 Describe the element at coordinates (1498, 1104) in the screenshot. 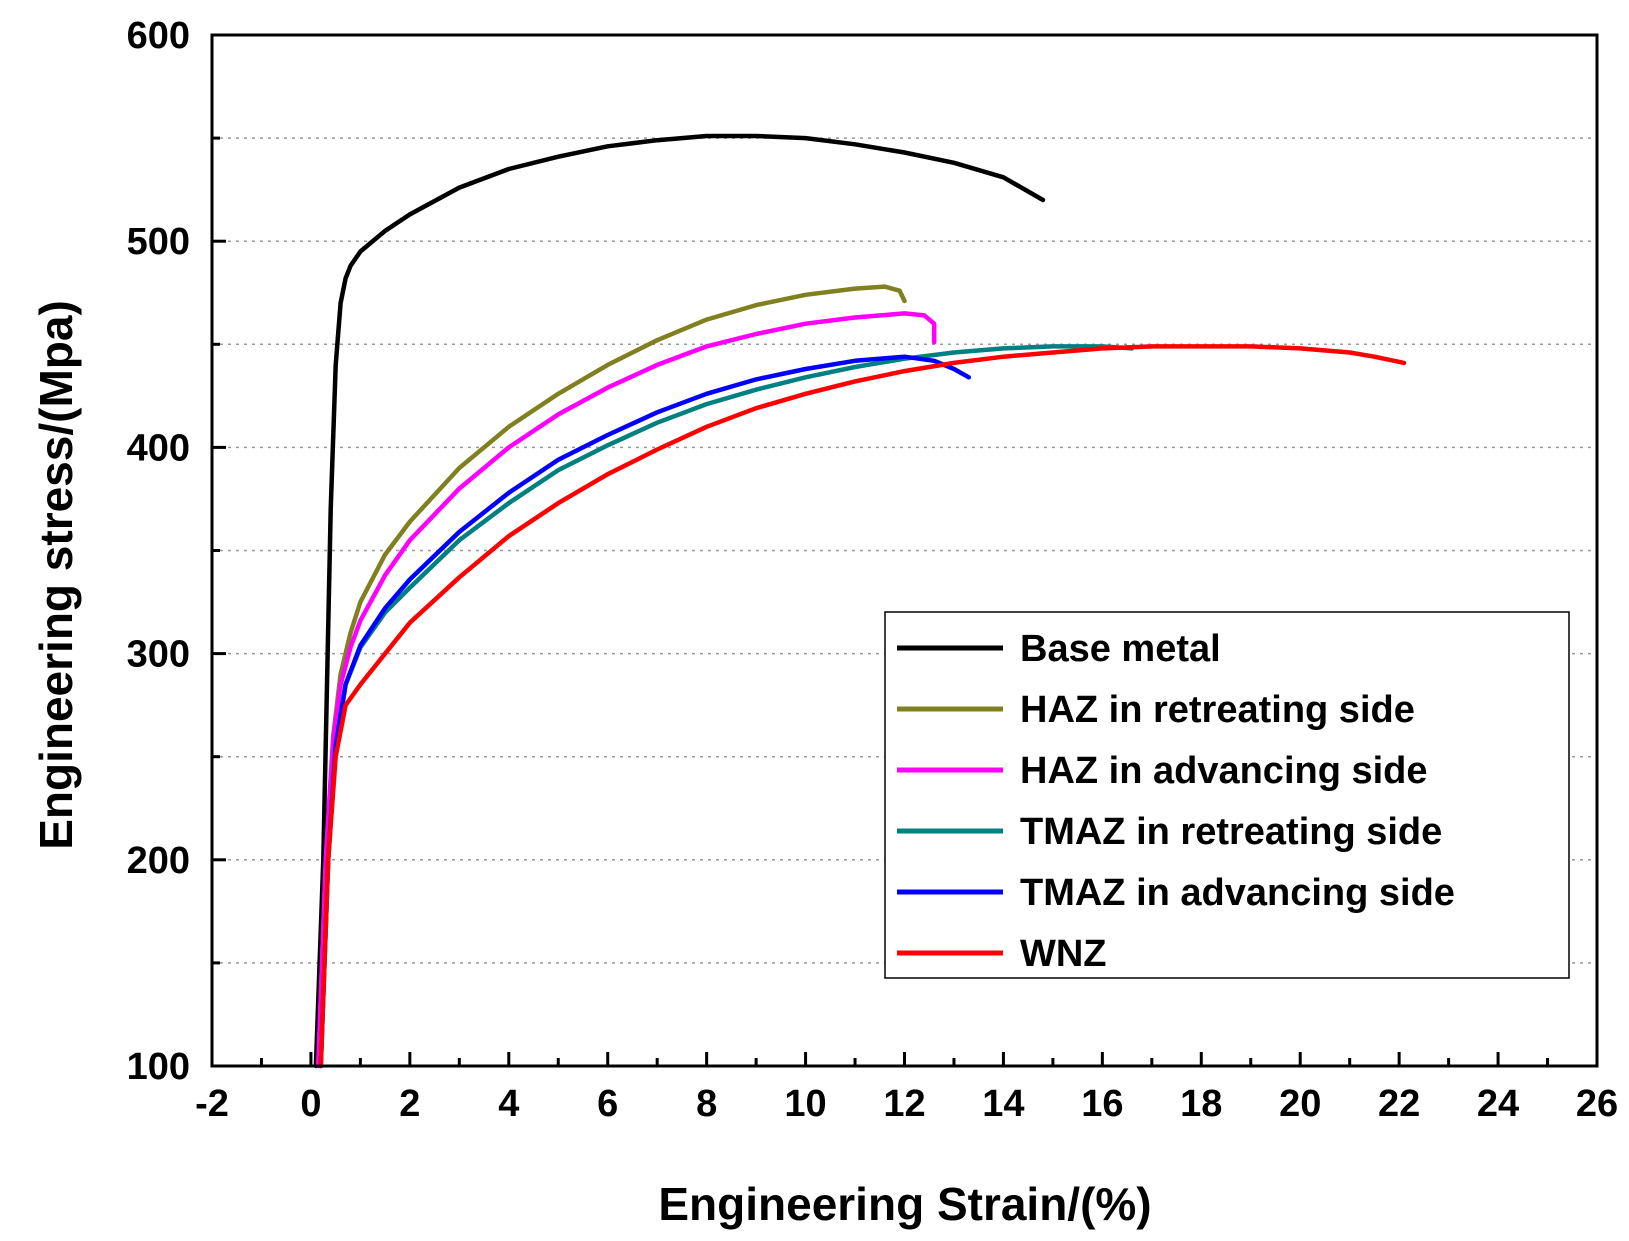

I see `x-tick-label: 24` at that location.